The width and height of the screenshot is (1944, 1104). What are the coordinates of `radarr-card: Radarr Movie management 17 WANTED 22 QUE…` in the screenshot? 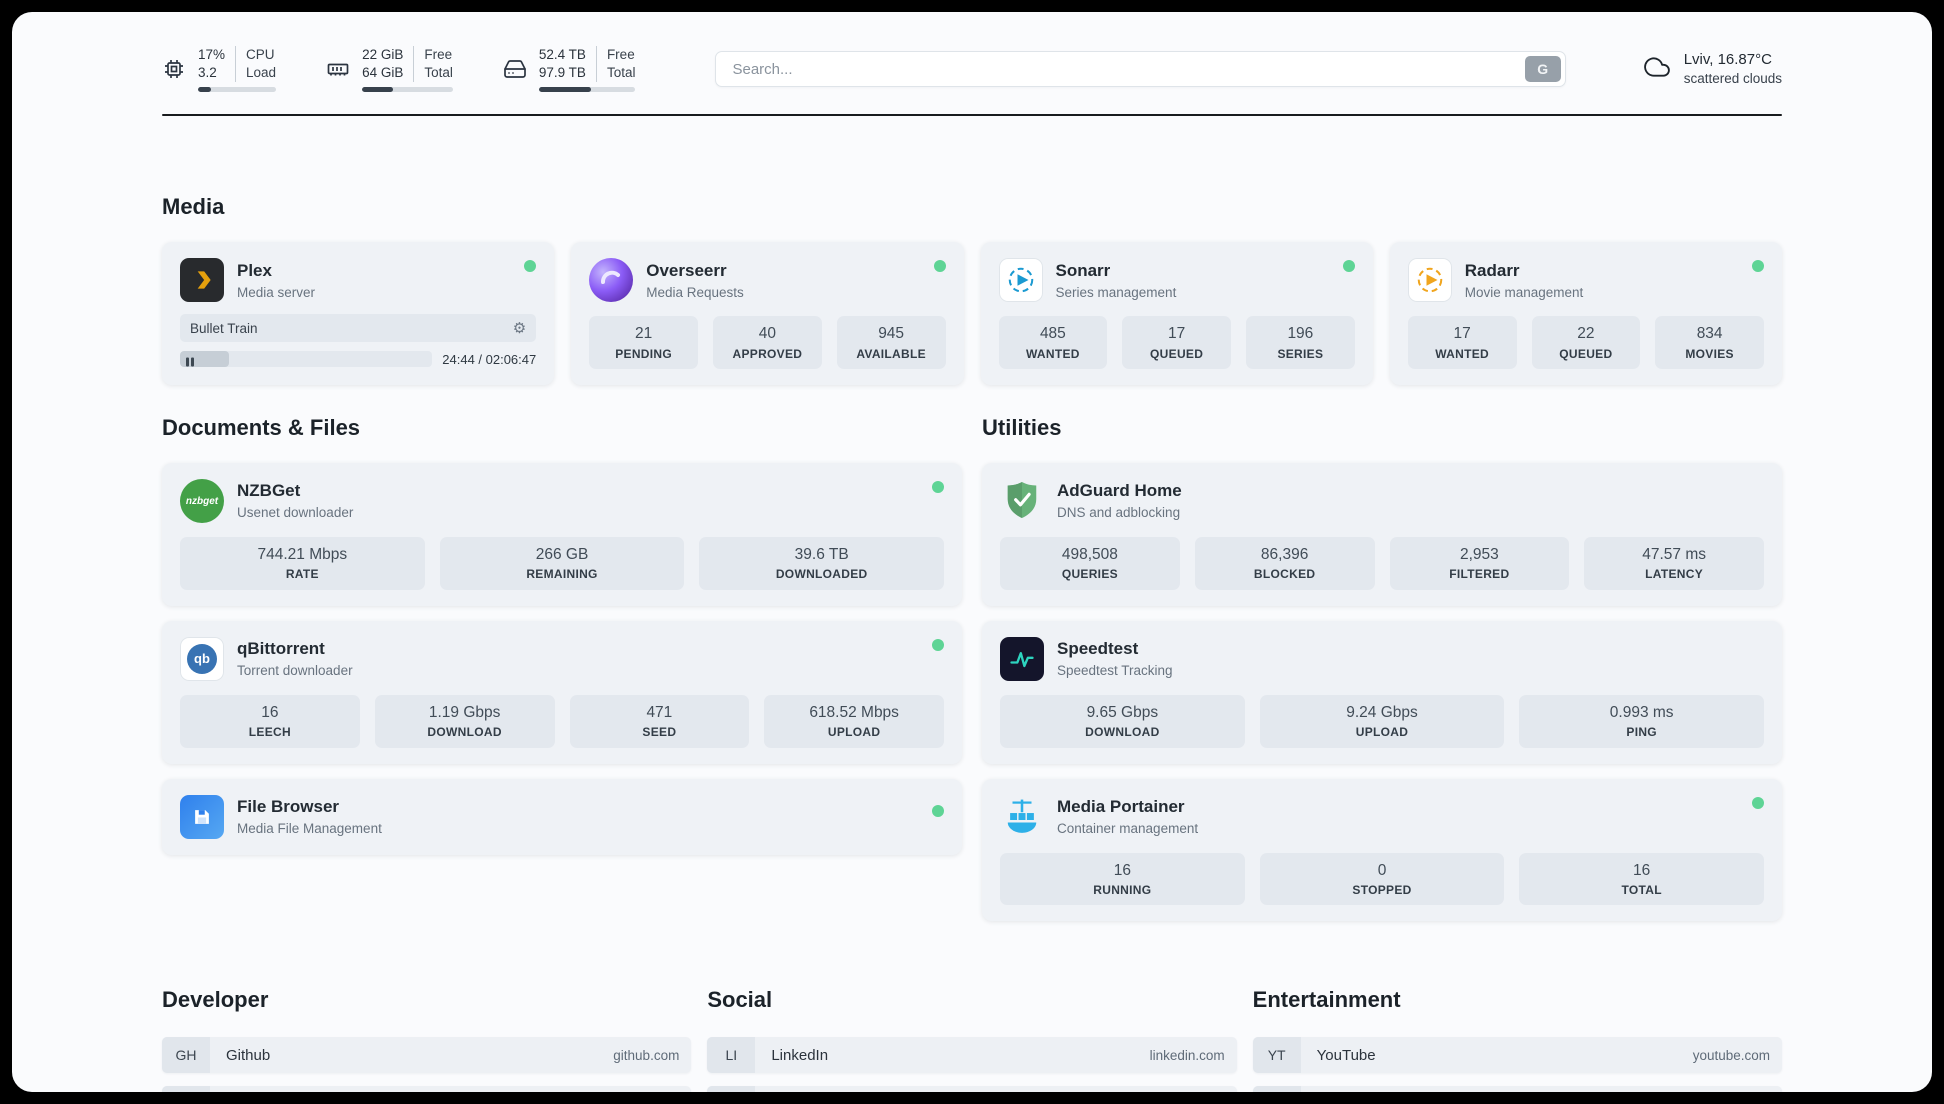 It's located at (1585, 314).